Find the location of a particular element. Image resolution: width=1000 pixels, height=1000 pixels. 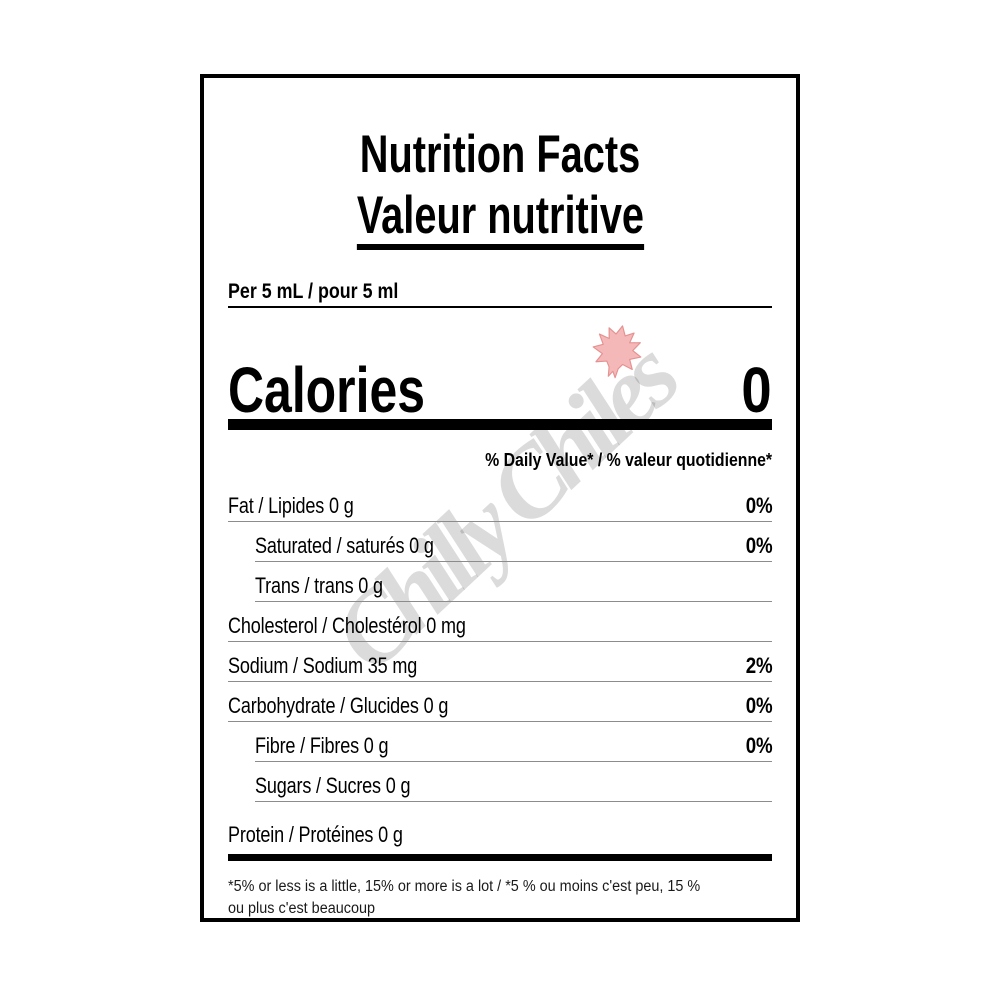

nutrient-name: Fibre / Fibres 0 g is located at coordinates (322, 746).